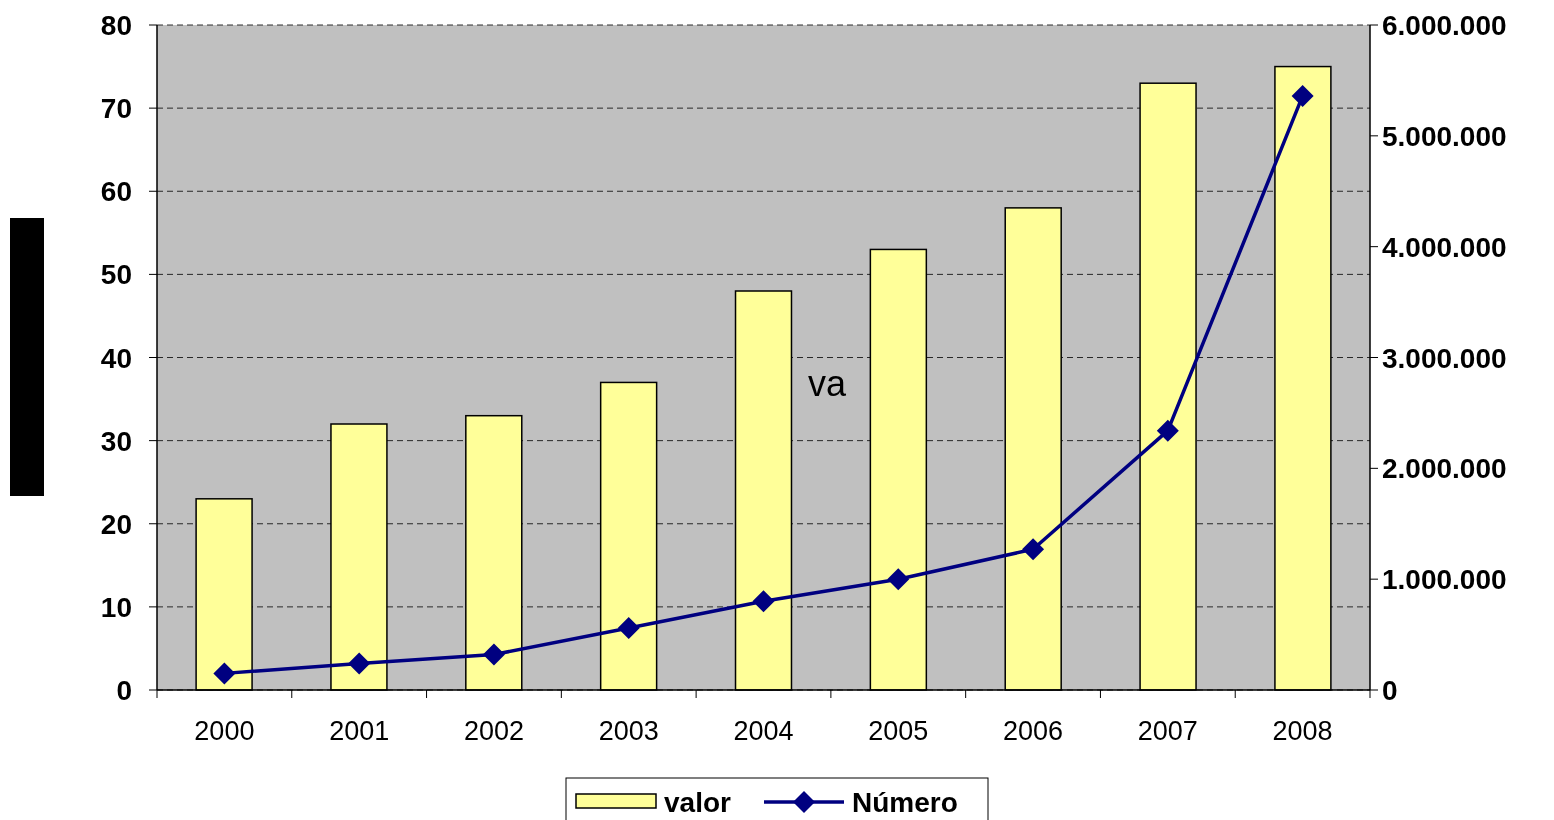 The width and height of the screenshot is (1554, 820). Describe the element at coordinates (116, 25) in the screenshot. I see `y-tick-label: 80` at that location.